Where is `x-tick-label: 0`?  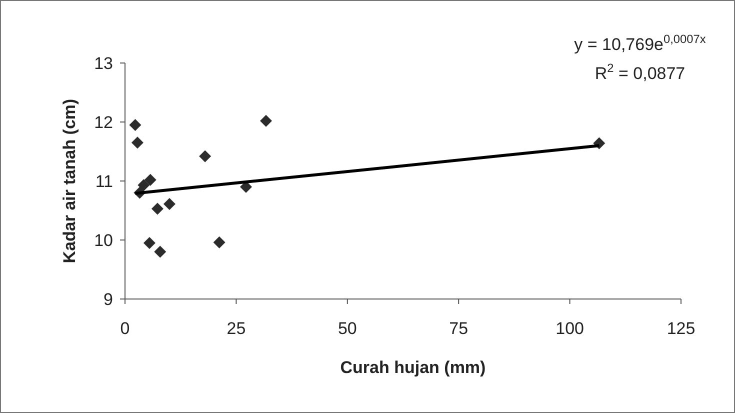
x-tick-label: 0 is located at coordinates (125, 328).